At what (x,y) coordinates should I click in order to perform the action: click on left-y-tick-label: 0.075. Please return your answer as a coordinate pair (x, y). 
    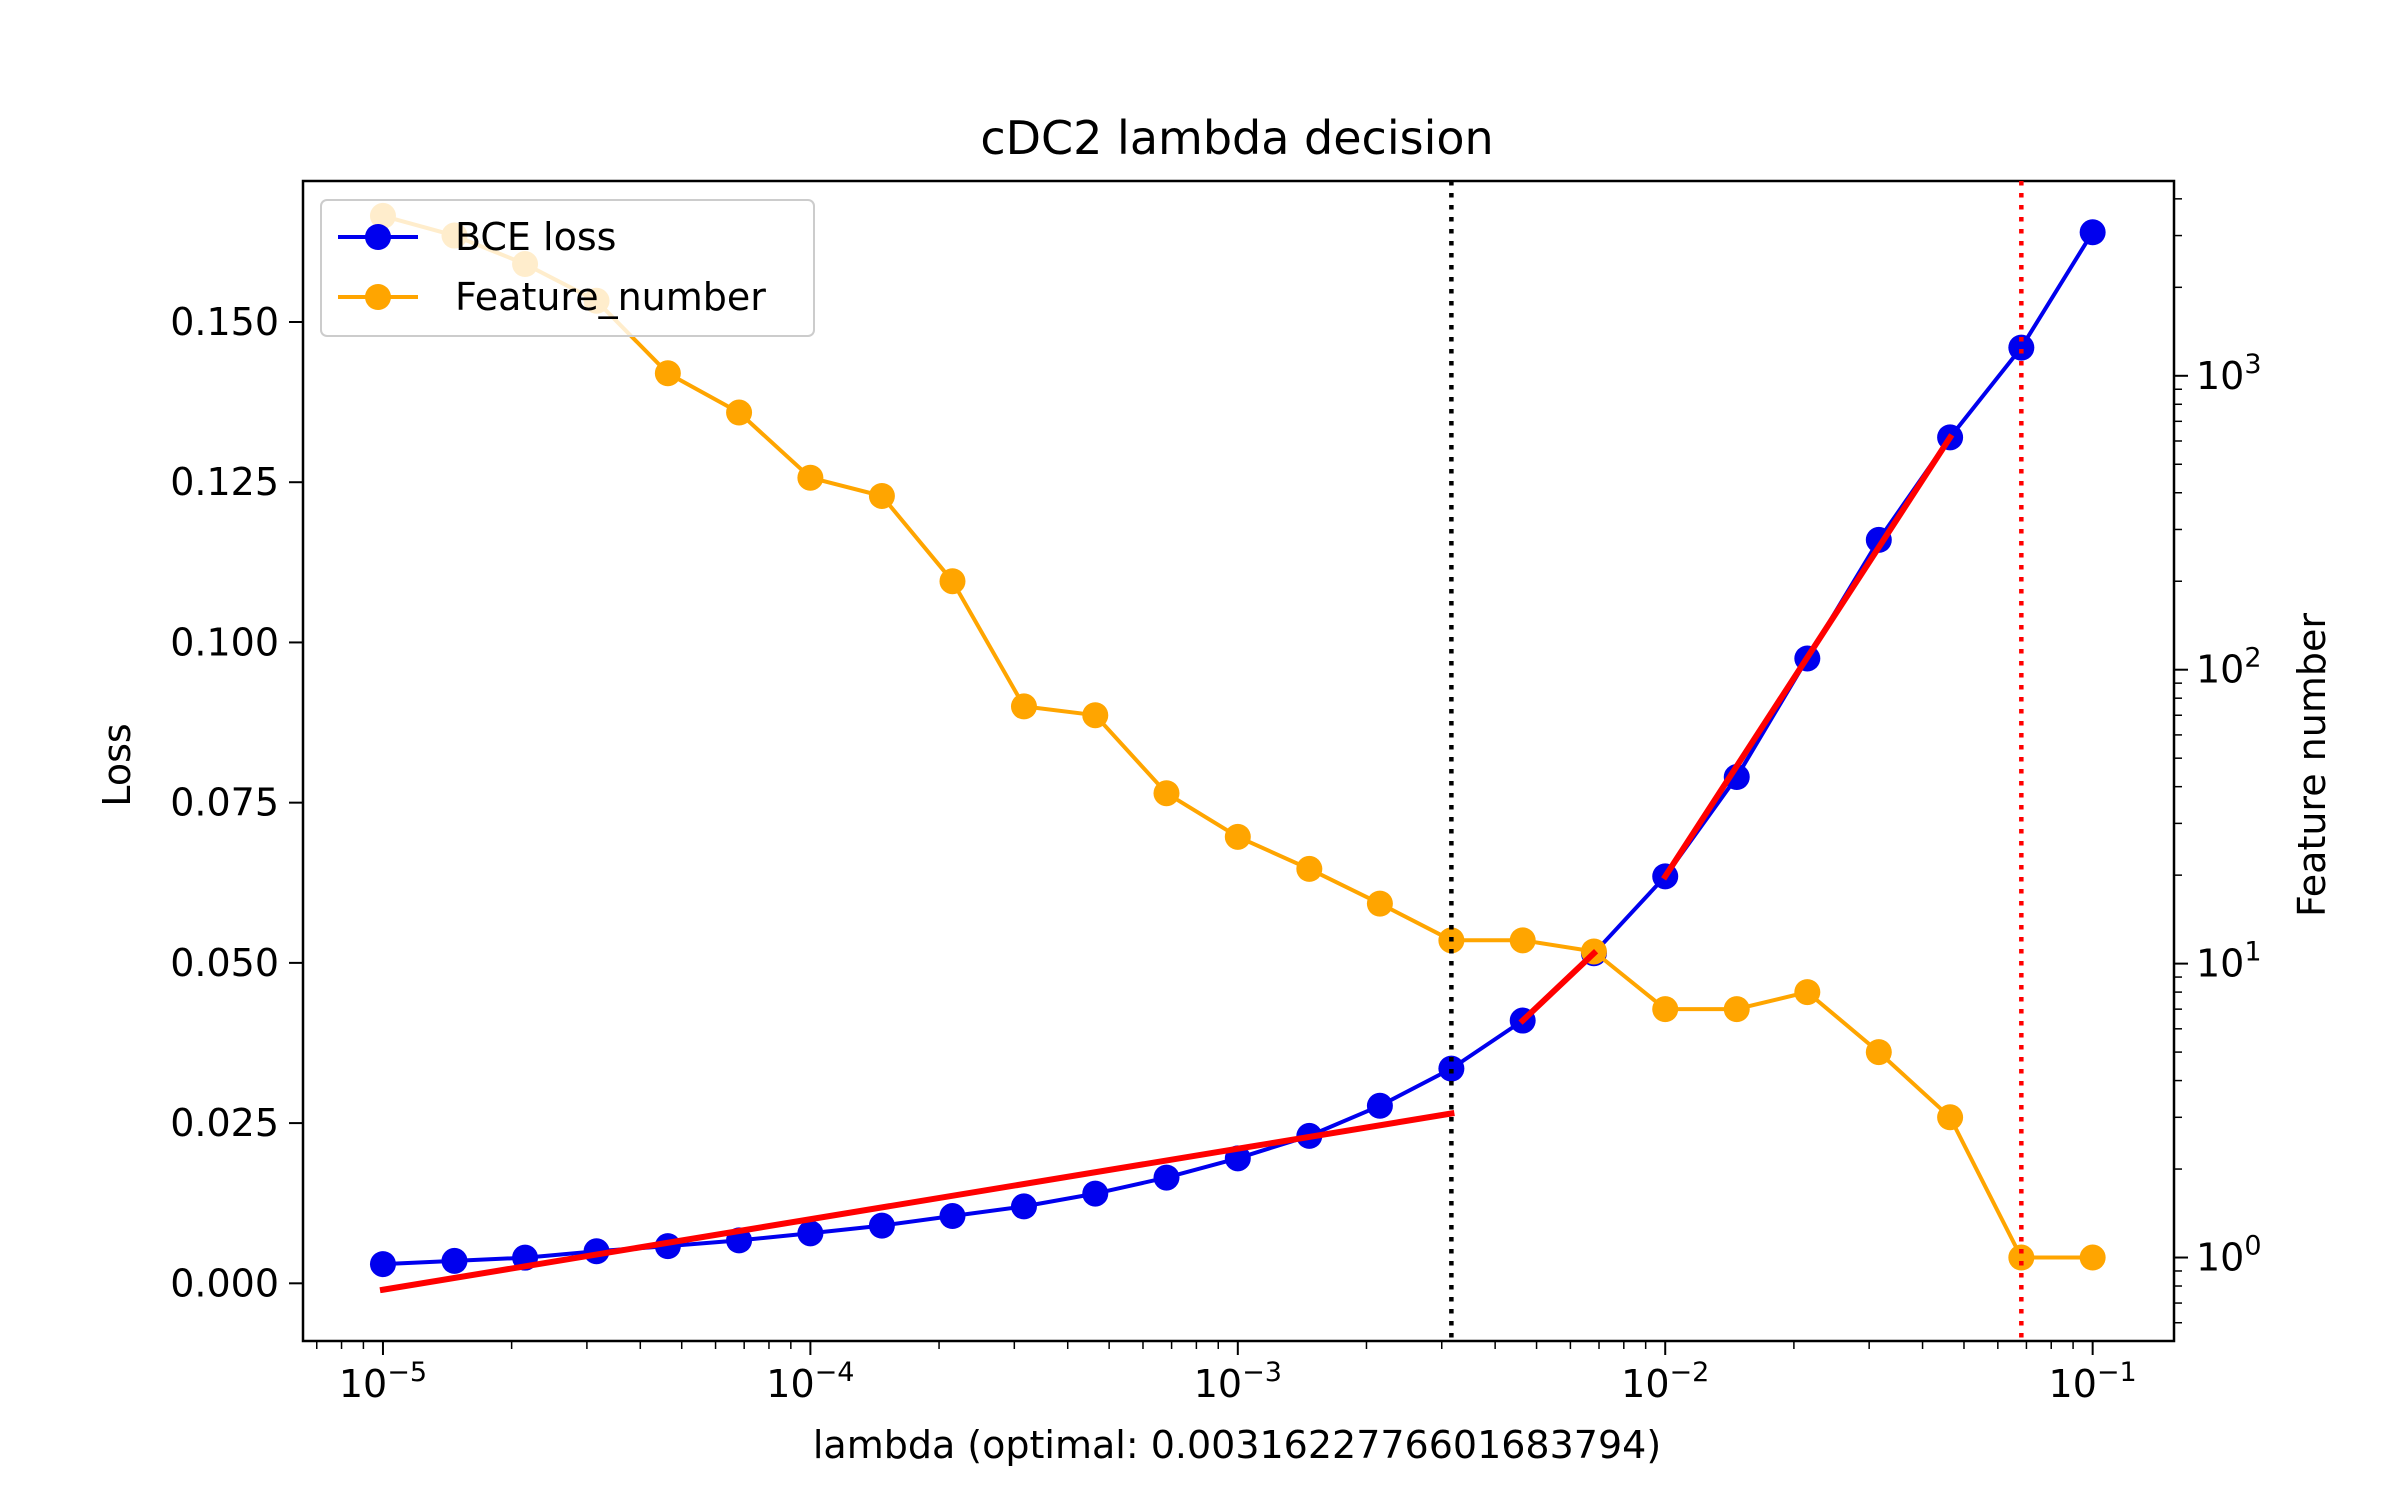
    Looking at the image, I should click on (224, 803).